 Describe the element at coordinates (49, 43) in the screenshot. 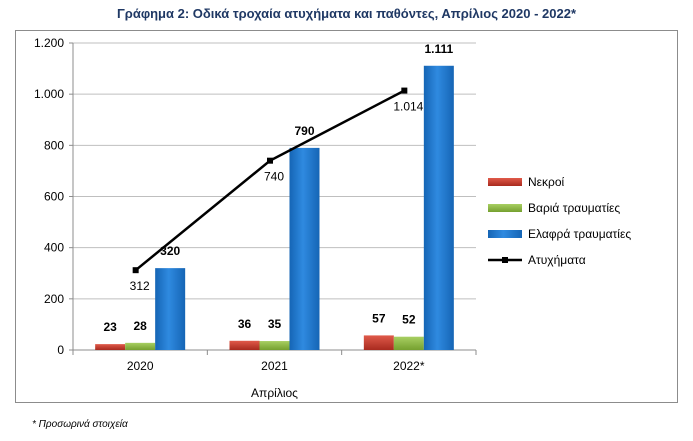

I see `y-tick-label: 1.200` at that location.